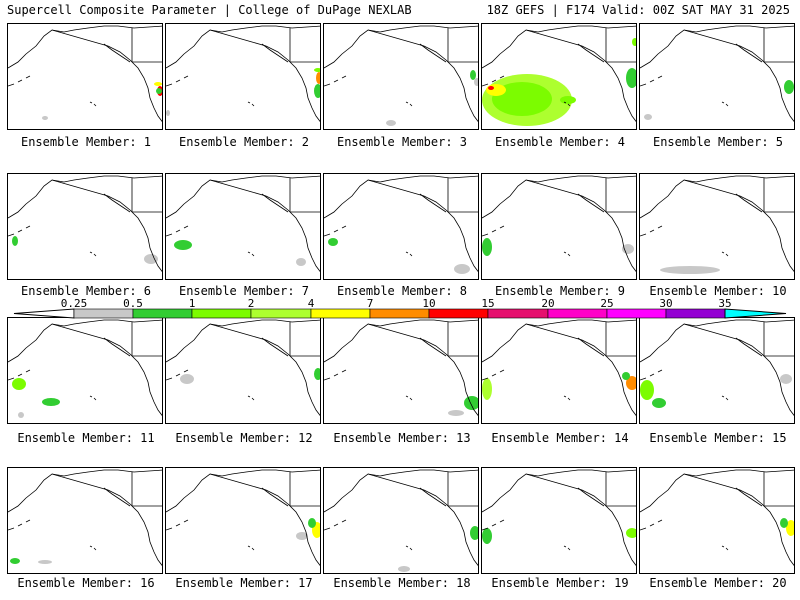 Image resolution: width=800 pixels, height=600 pixels. Describe the element at coordinates (251, 303) in the screenshot. I see `colorbar-tick-label: 2` at that location.